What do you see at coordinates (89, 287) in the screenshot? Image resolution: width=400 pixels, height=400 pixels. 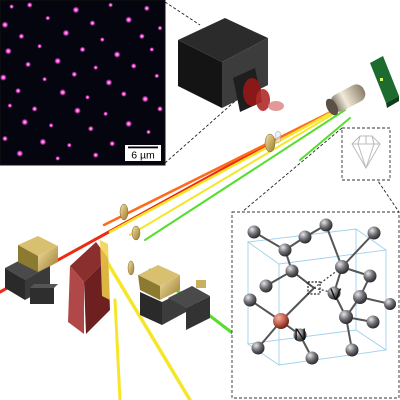 I see `prism-dichroic` at bounding box center [89, 287].